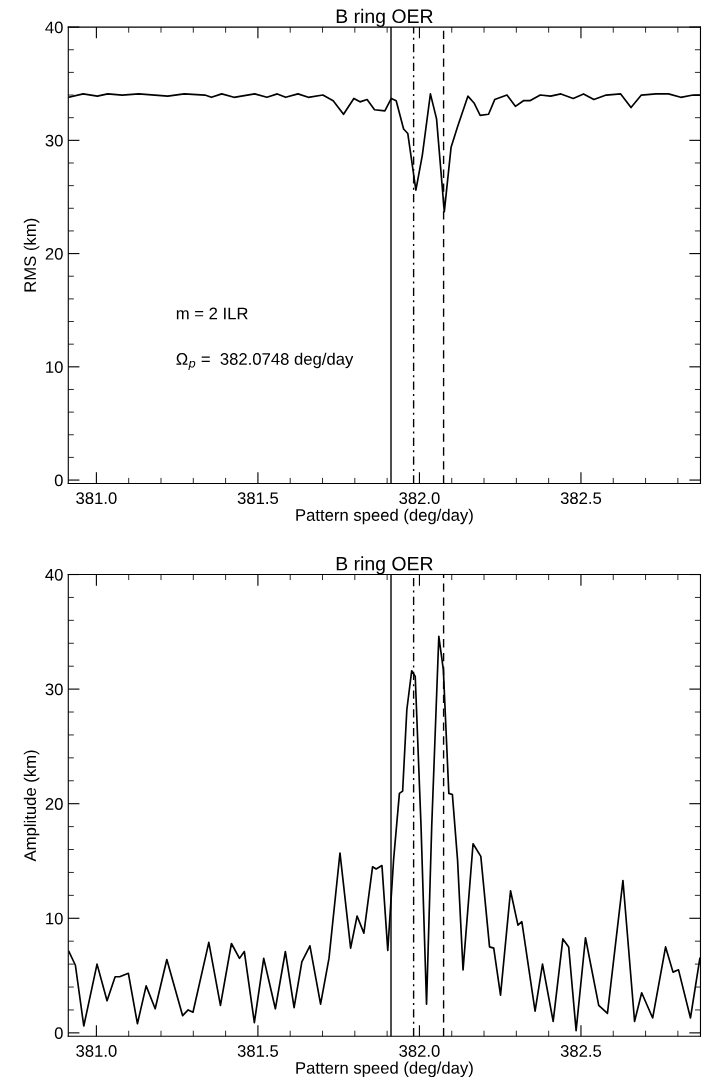  I want to click on annotation: m = 2 ILR, so click(212, 313).